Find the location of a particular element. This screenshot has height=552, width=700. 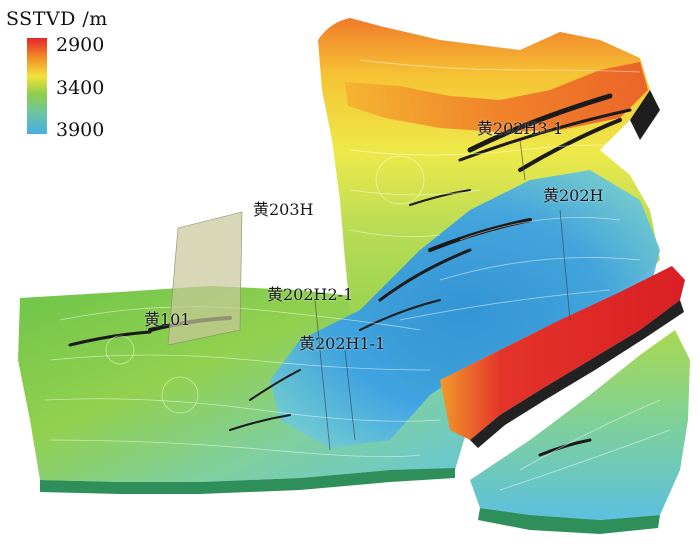

legend-tick-3400: 3400 is located at coordinates (80, 88).